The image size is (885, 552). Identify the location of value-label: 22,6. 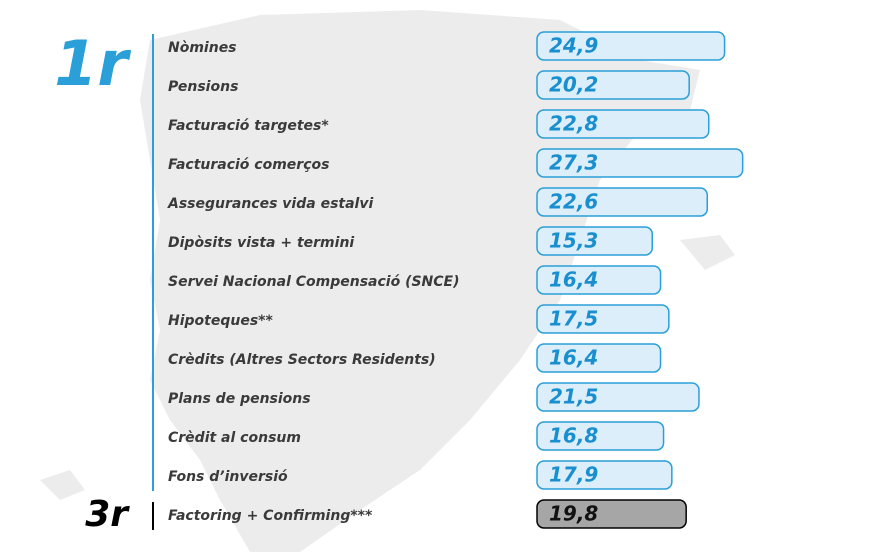
(573, 202).